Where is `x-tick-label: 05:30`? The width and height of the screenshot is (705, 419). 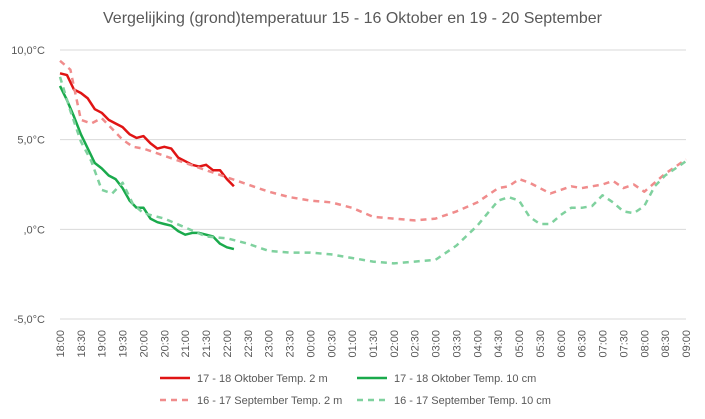
x-tick-label: 05:30 is located at coordinates (541, 344).